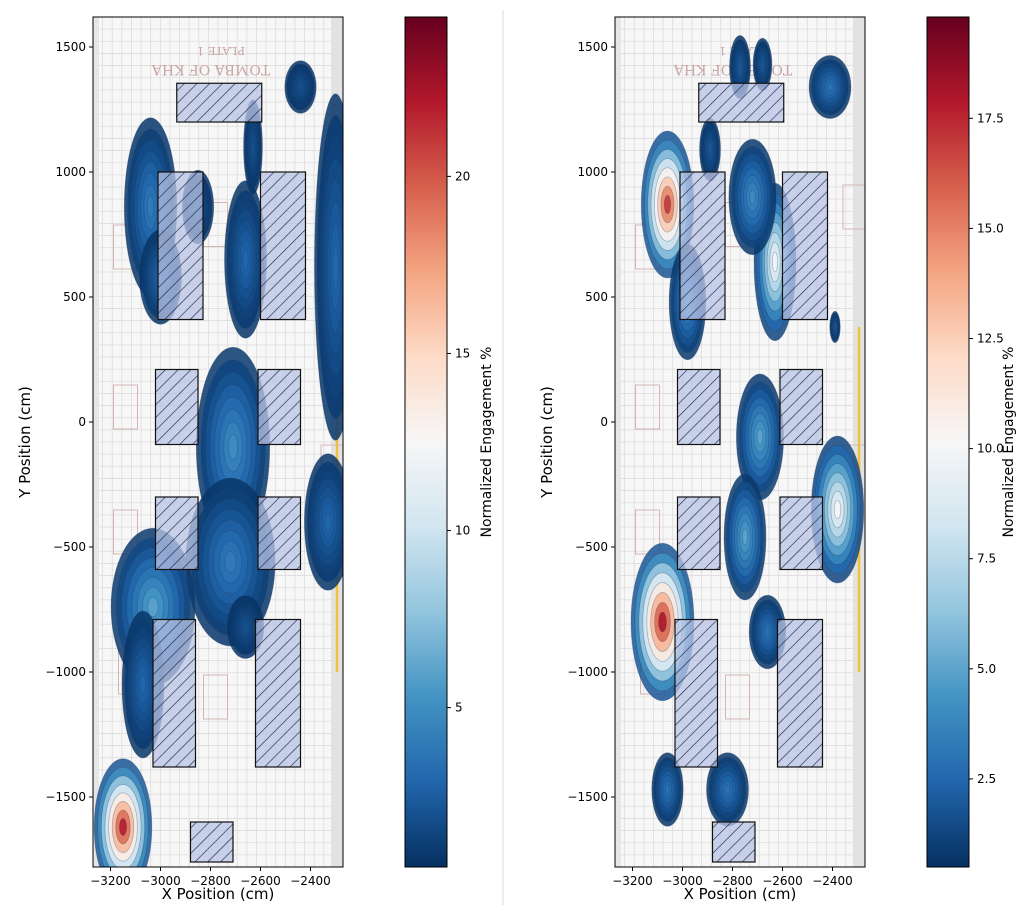 This screenshot has width=1036, height=911. I want to click on colorbar-tick-label: 15.0, so click(990, 228).